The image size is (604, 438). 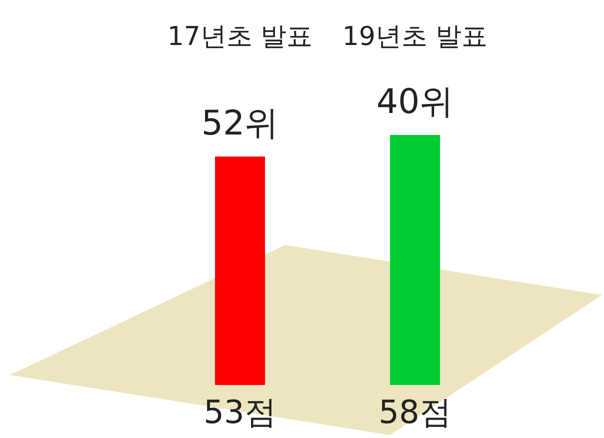 I want to click on text: 40위, so click(x=415, y=102).